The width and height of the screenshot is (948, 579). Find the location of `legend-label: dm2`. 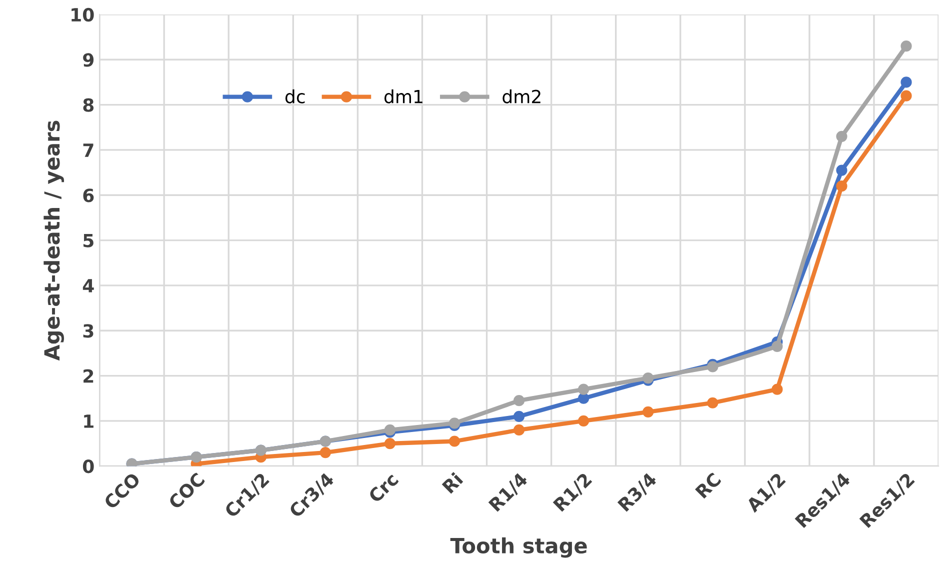

legend-label: dm2 is located at coordinates (521, 96).